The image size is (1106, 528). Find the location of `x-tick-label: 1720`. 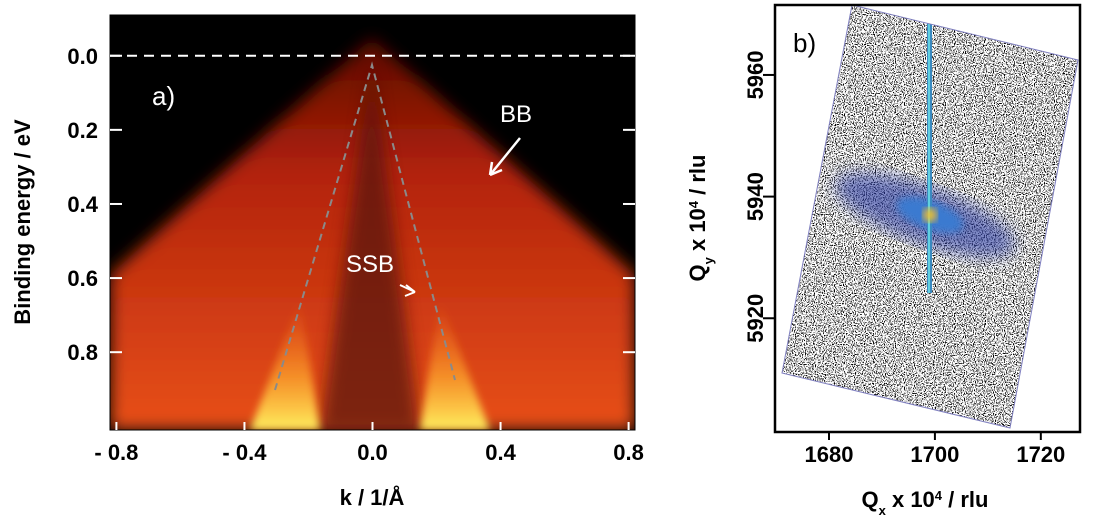

x-tick-label: 1720 is located at coordinates (1040, 454).